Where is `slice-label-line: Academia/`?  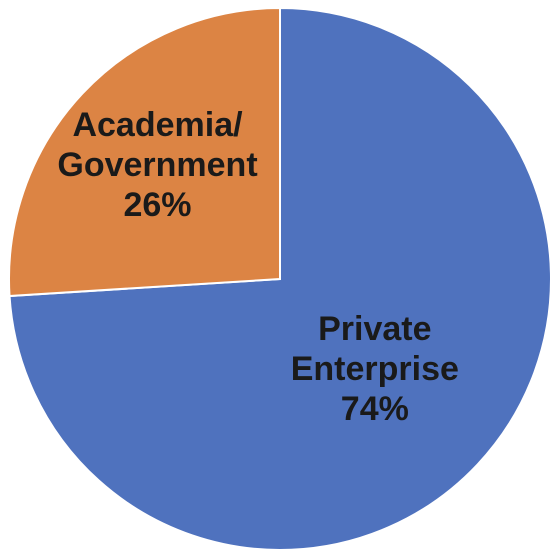 slice-label-line: Academia/ is located at coordinates (157, 125).